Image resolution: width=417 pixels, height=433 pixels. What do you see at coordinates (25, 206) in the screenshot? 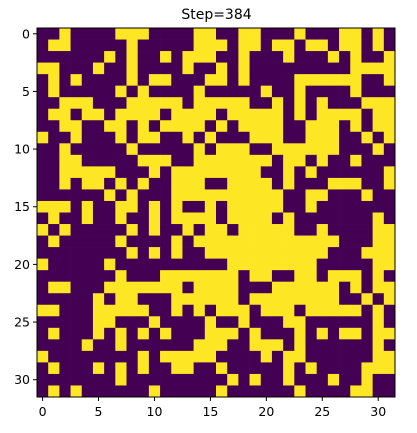
I see `y-axis: 0 5 10 15 20 25 30` at bounding box center [25, 206].